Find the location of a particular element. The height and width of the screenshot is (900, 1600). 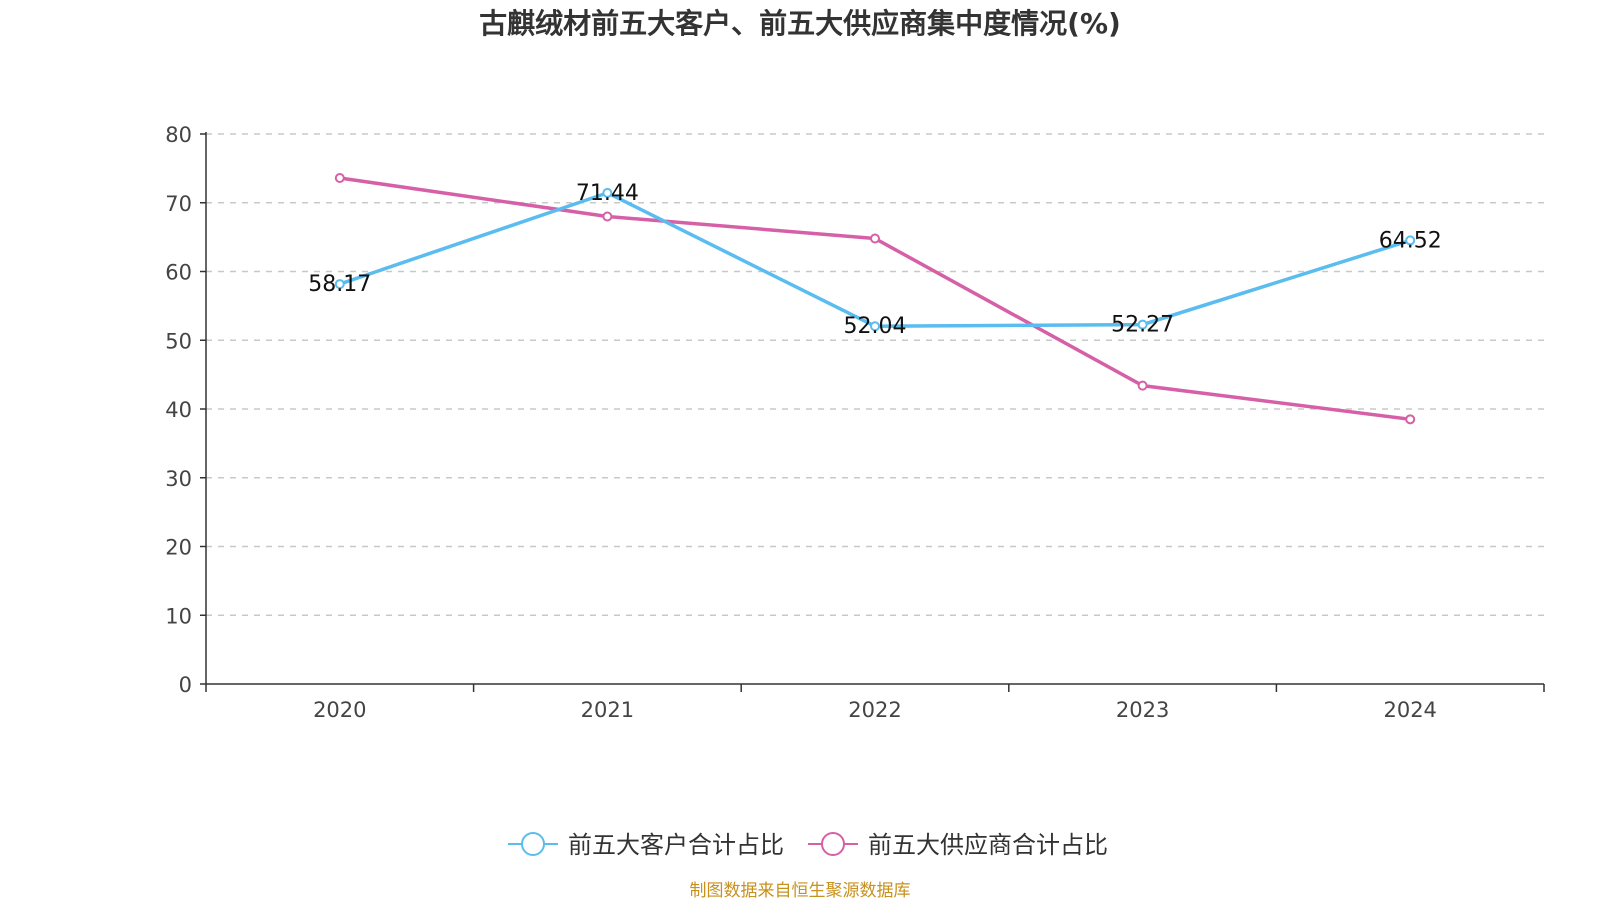

data-label: 52.04 is located at coordinates (875, 326).